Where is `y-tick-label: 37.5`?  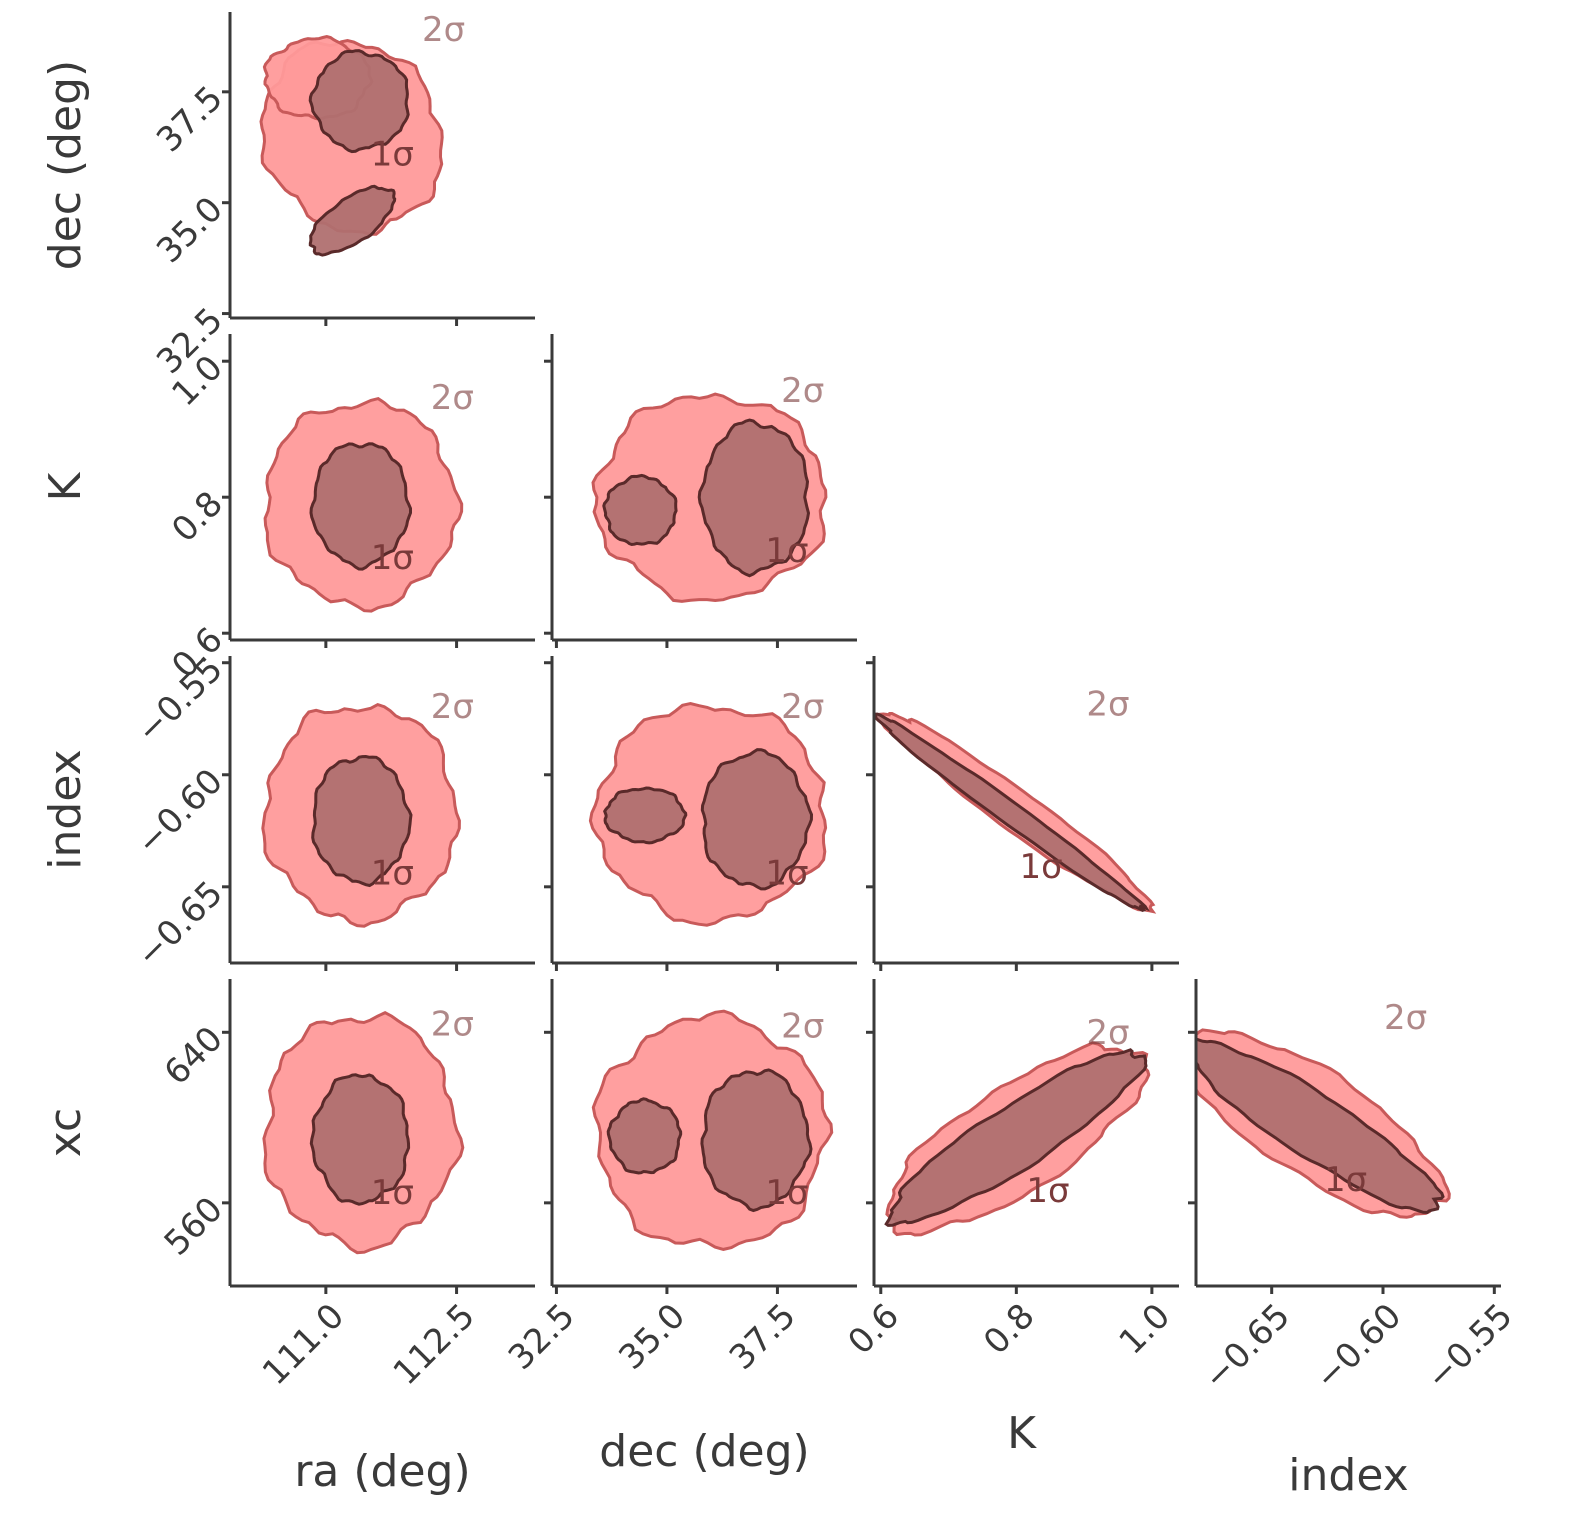
y-tick-label: 37.5 is located at coordinates (190, 119).